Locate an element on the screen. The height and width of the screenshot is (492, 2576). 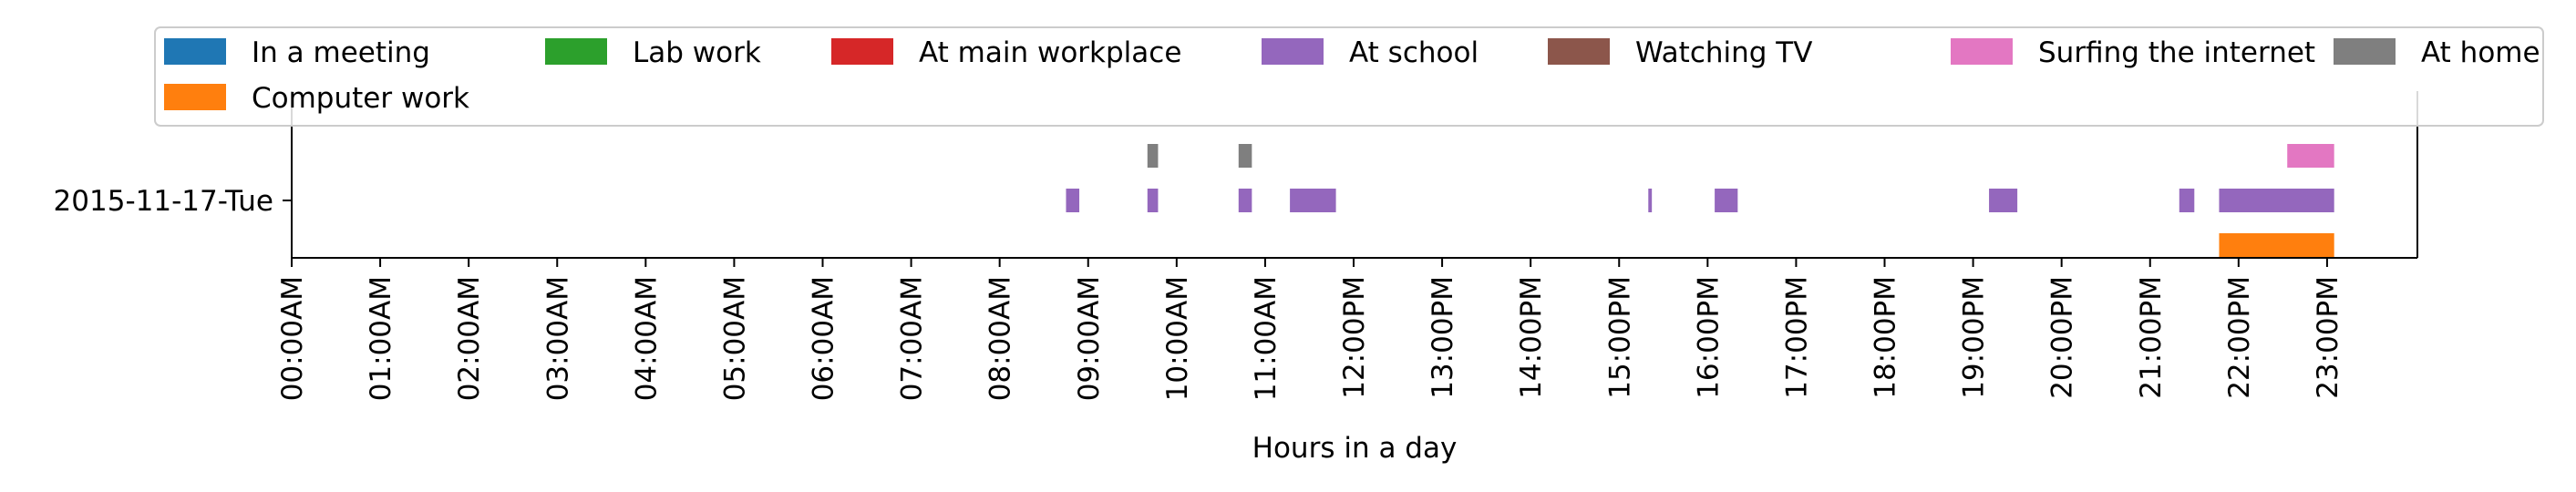
x-tick-label: 19:00PM is located at coordinates (1974, 337).